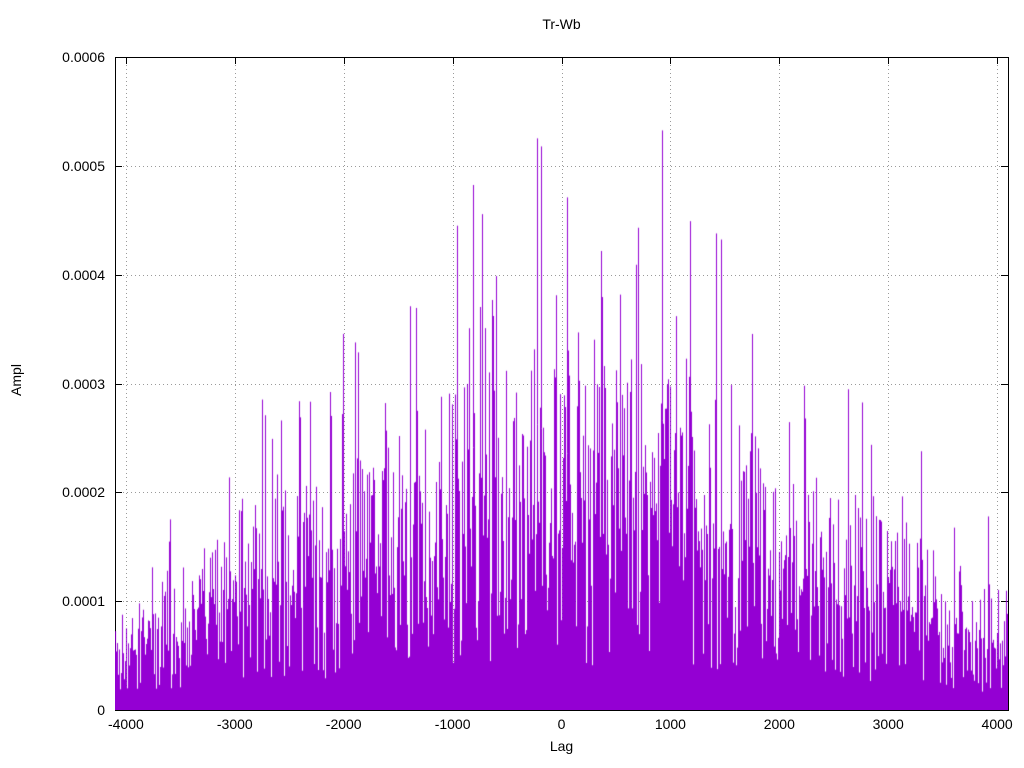 The width and height of the screenshot is (1024, 768). I want to click on chart-title: Tr-Wb, so click(561, 24).